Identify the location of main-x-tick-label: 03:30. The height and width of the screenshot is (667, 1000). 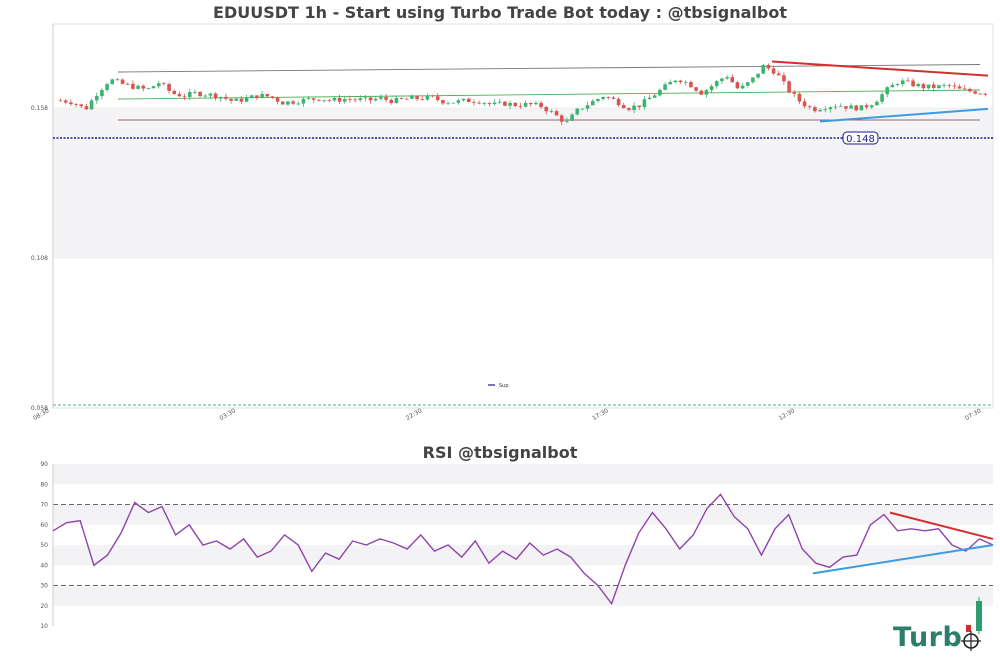
(227, 414).